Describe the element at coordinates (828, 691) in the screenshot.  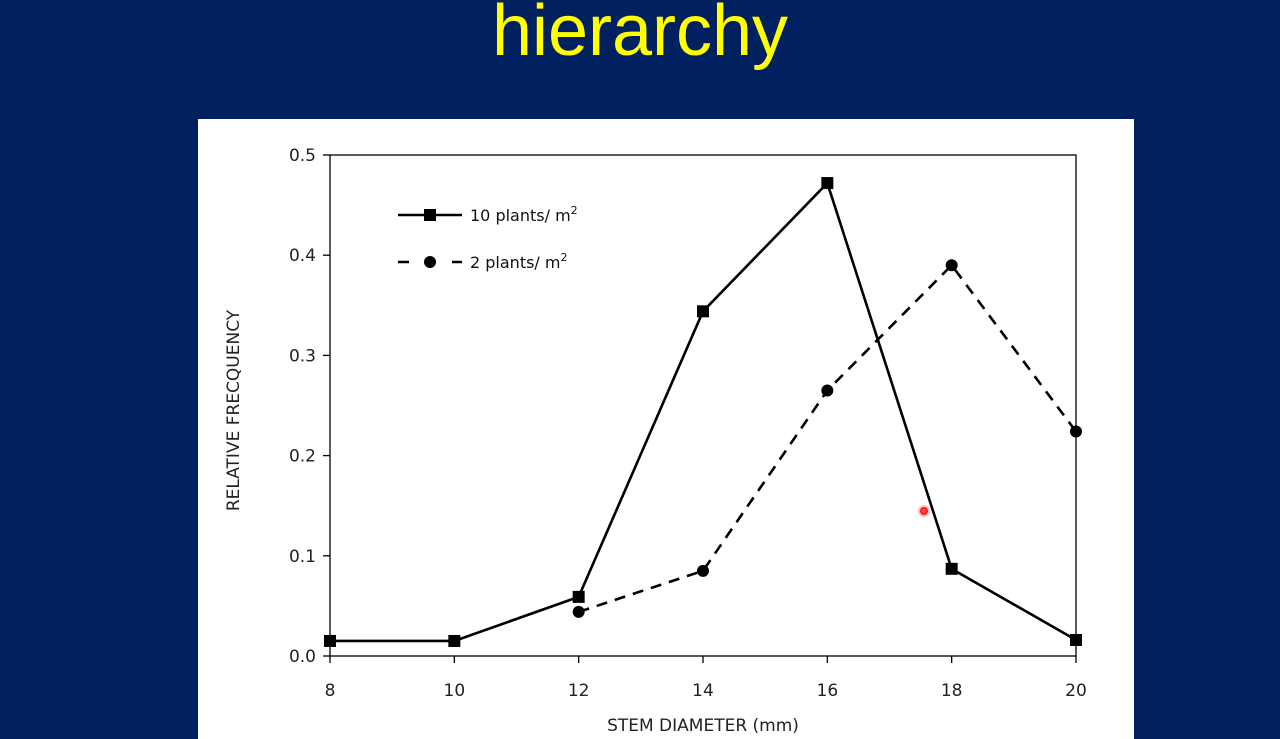
I see `x-tick-label: 16` at that location.